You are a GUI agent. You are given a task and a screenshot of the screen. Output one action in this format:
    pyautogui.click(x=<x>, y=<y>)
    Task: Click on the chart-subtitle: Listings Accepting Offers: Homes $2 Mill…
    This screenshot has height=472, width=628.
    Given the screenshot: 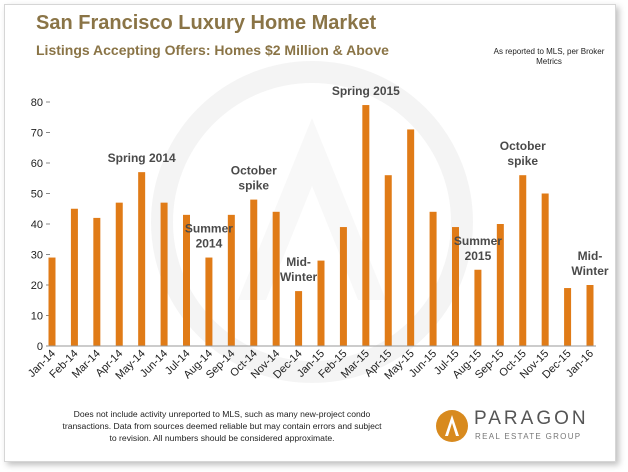 What is the action you would take?
    pyautogui.click(x=212, y=50)
    